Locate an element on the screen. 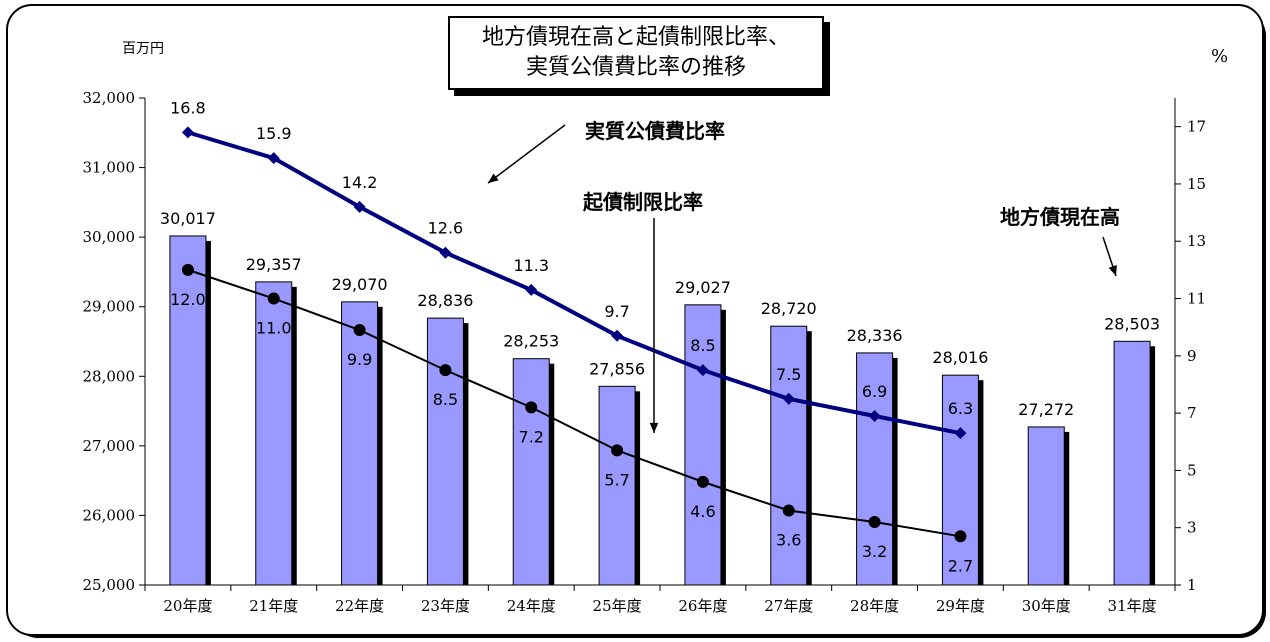  right-tick-label: 3 is located at coordinates (1192, 528).